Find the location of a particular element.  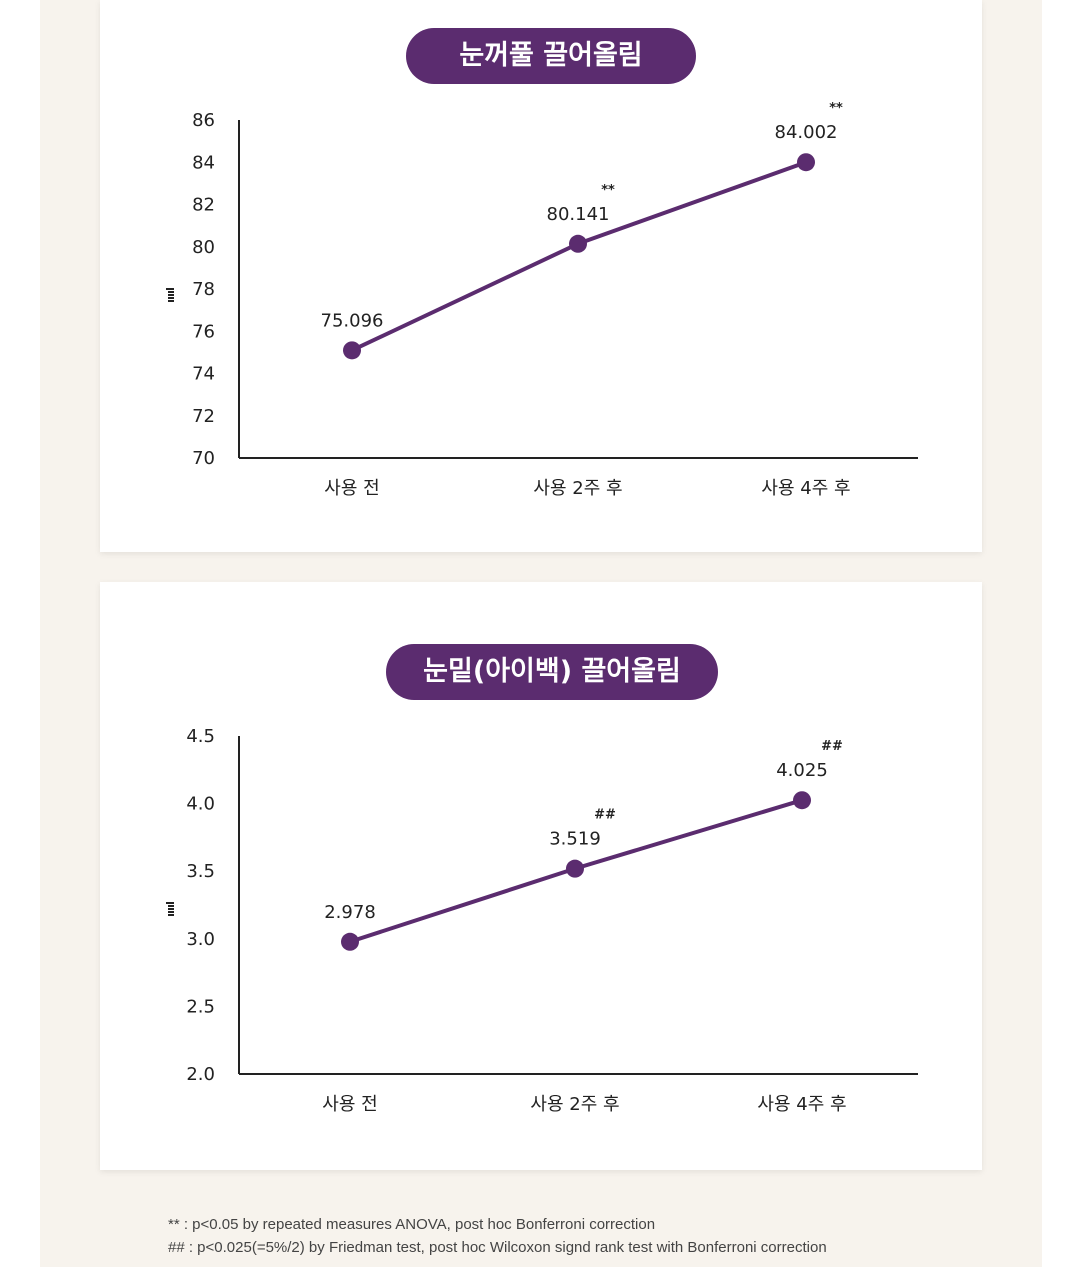

y-tick-label: 72 is located at coordinates (203, 416).